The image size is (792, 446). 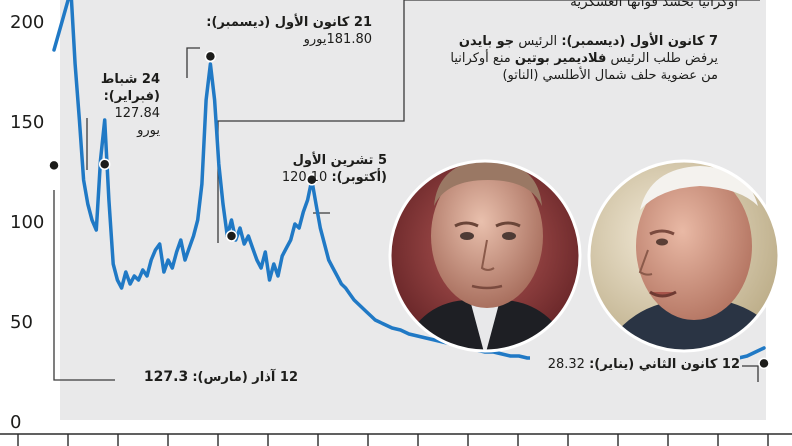 What do you see at coordinates (315, 40) in the screenshot?
I see `dec21-unit: يورو` at bounding box center [315, 40].